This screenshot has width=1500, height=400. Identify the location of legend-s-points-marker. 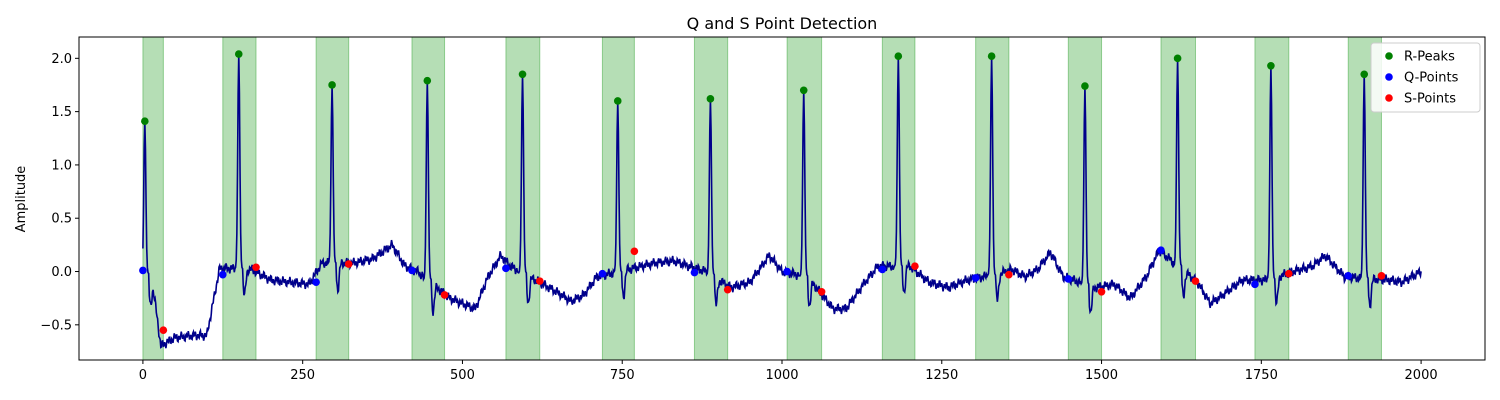
(1389, 98).